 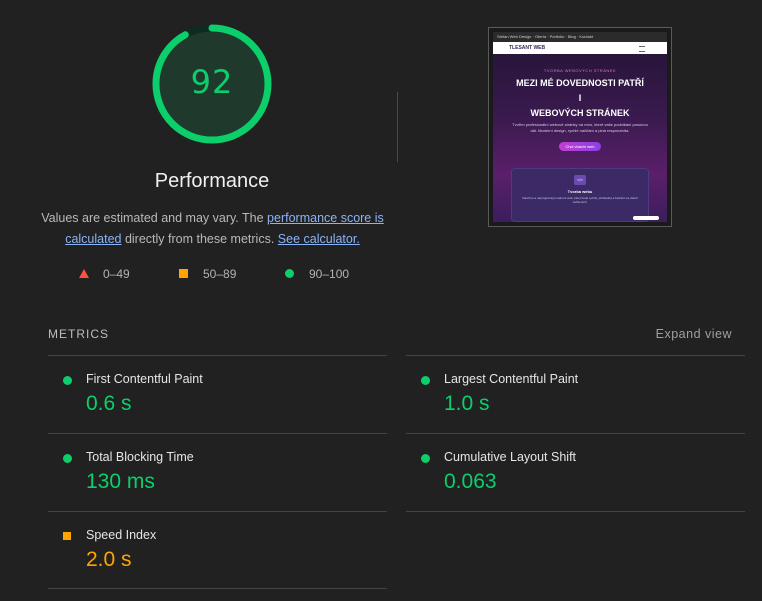 What do you see at coordinates (183, 273) in the screenshot?
I see `square-icon` at bounding box center [183, 273].